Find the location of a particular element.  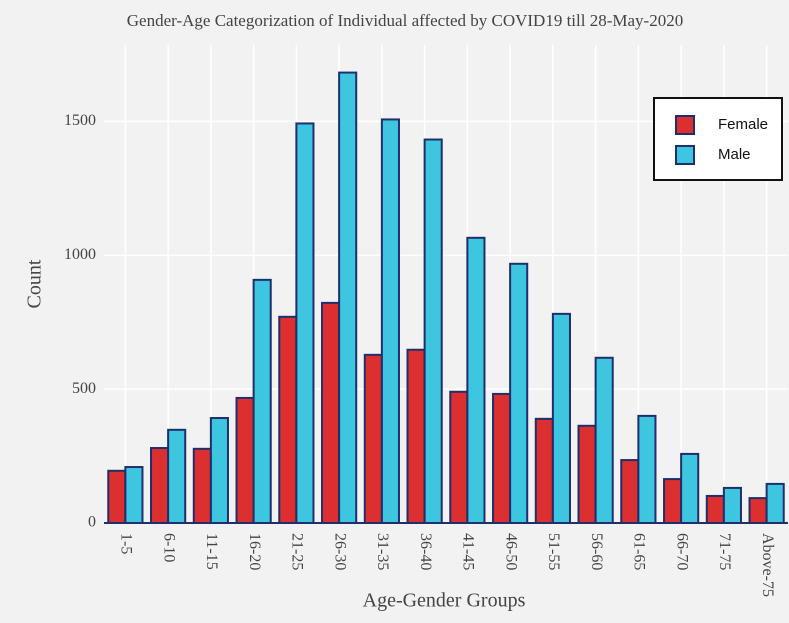

legend-label: Female is located at coordinates (743, 124).